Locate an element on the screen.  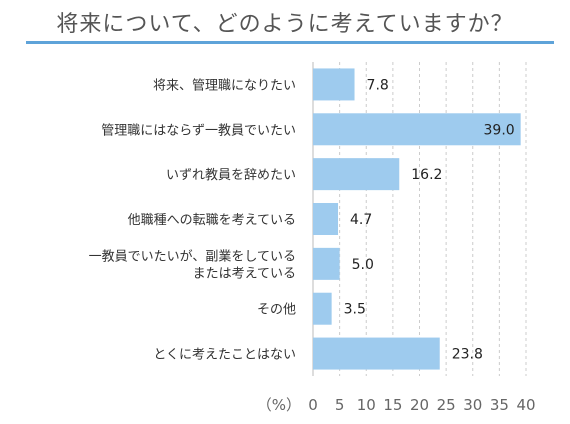
x-tick-label: 35 is located at coordinates (499, 405).